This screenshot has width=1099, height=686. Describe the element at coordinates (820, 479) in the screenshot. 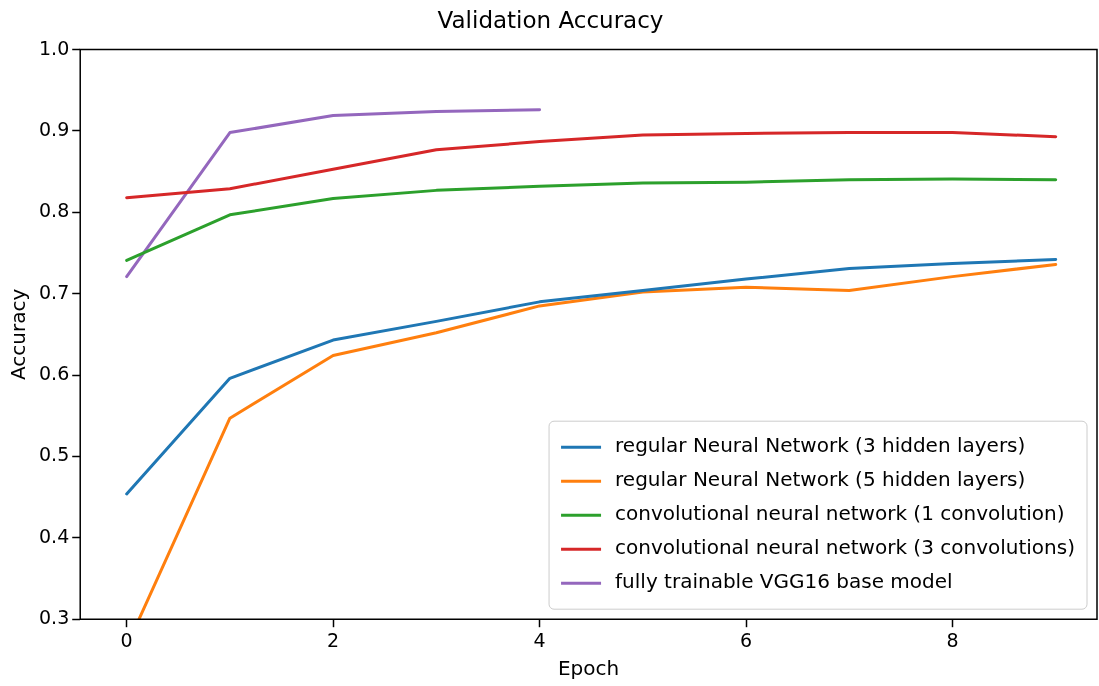

I see `legend-label: regular Neural Network (5 hidden layers)` at that location.